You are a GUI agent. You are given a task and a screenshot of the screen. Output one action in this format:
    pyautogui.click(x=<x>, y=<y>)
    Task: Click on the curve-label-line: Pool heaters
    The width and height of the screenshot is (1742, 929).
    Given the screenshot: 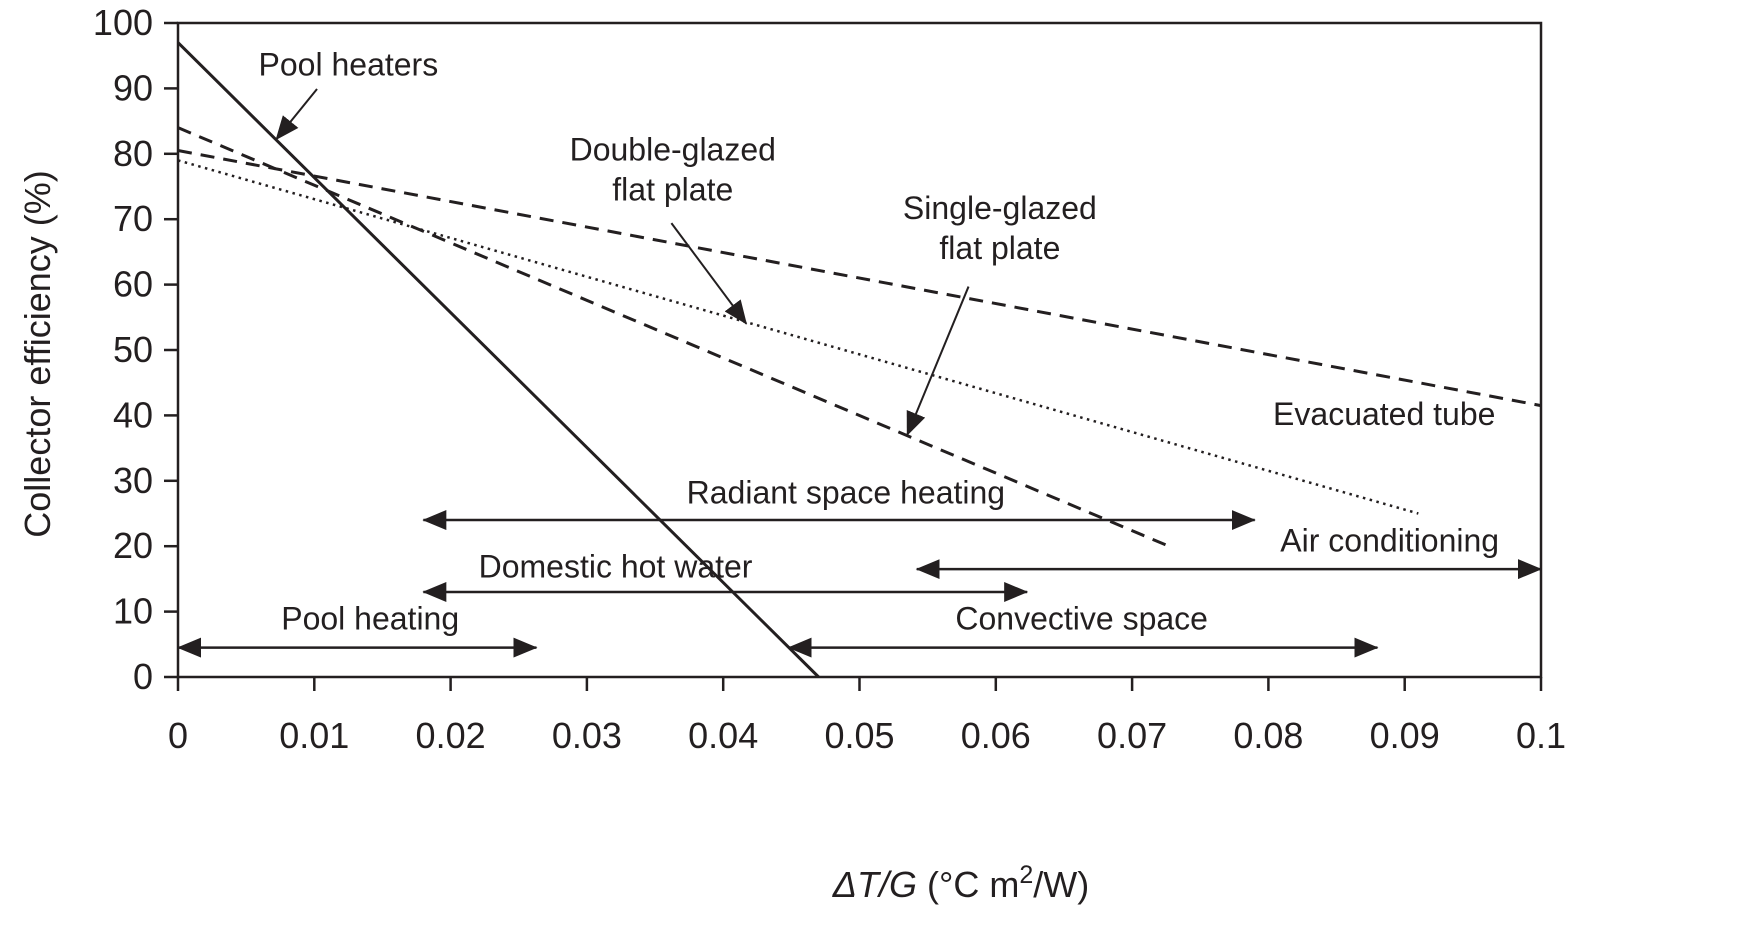 What is the action you would take?
    pyautogui.click(x=349, y=64)
    